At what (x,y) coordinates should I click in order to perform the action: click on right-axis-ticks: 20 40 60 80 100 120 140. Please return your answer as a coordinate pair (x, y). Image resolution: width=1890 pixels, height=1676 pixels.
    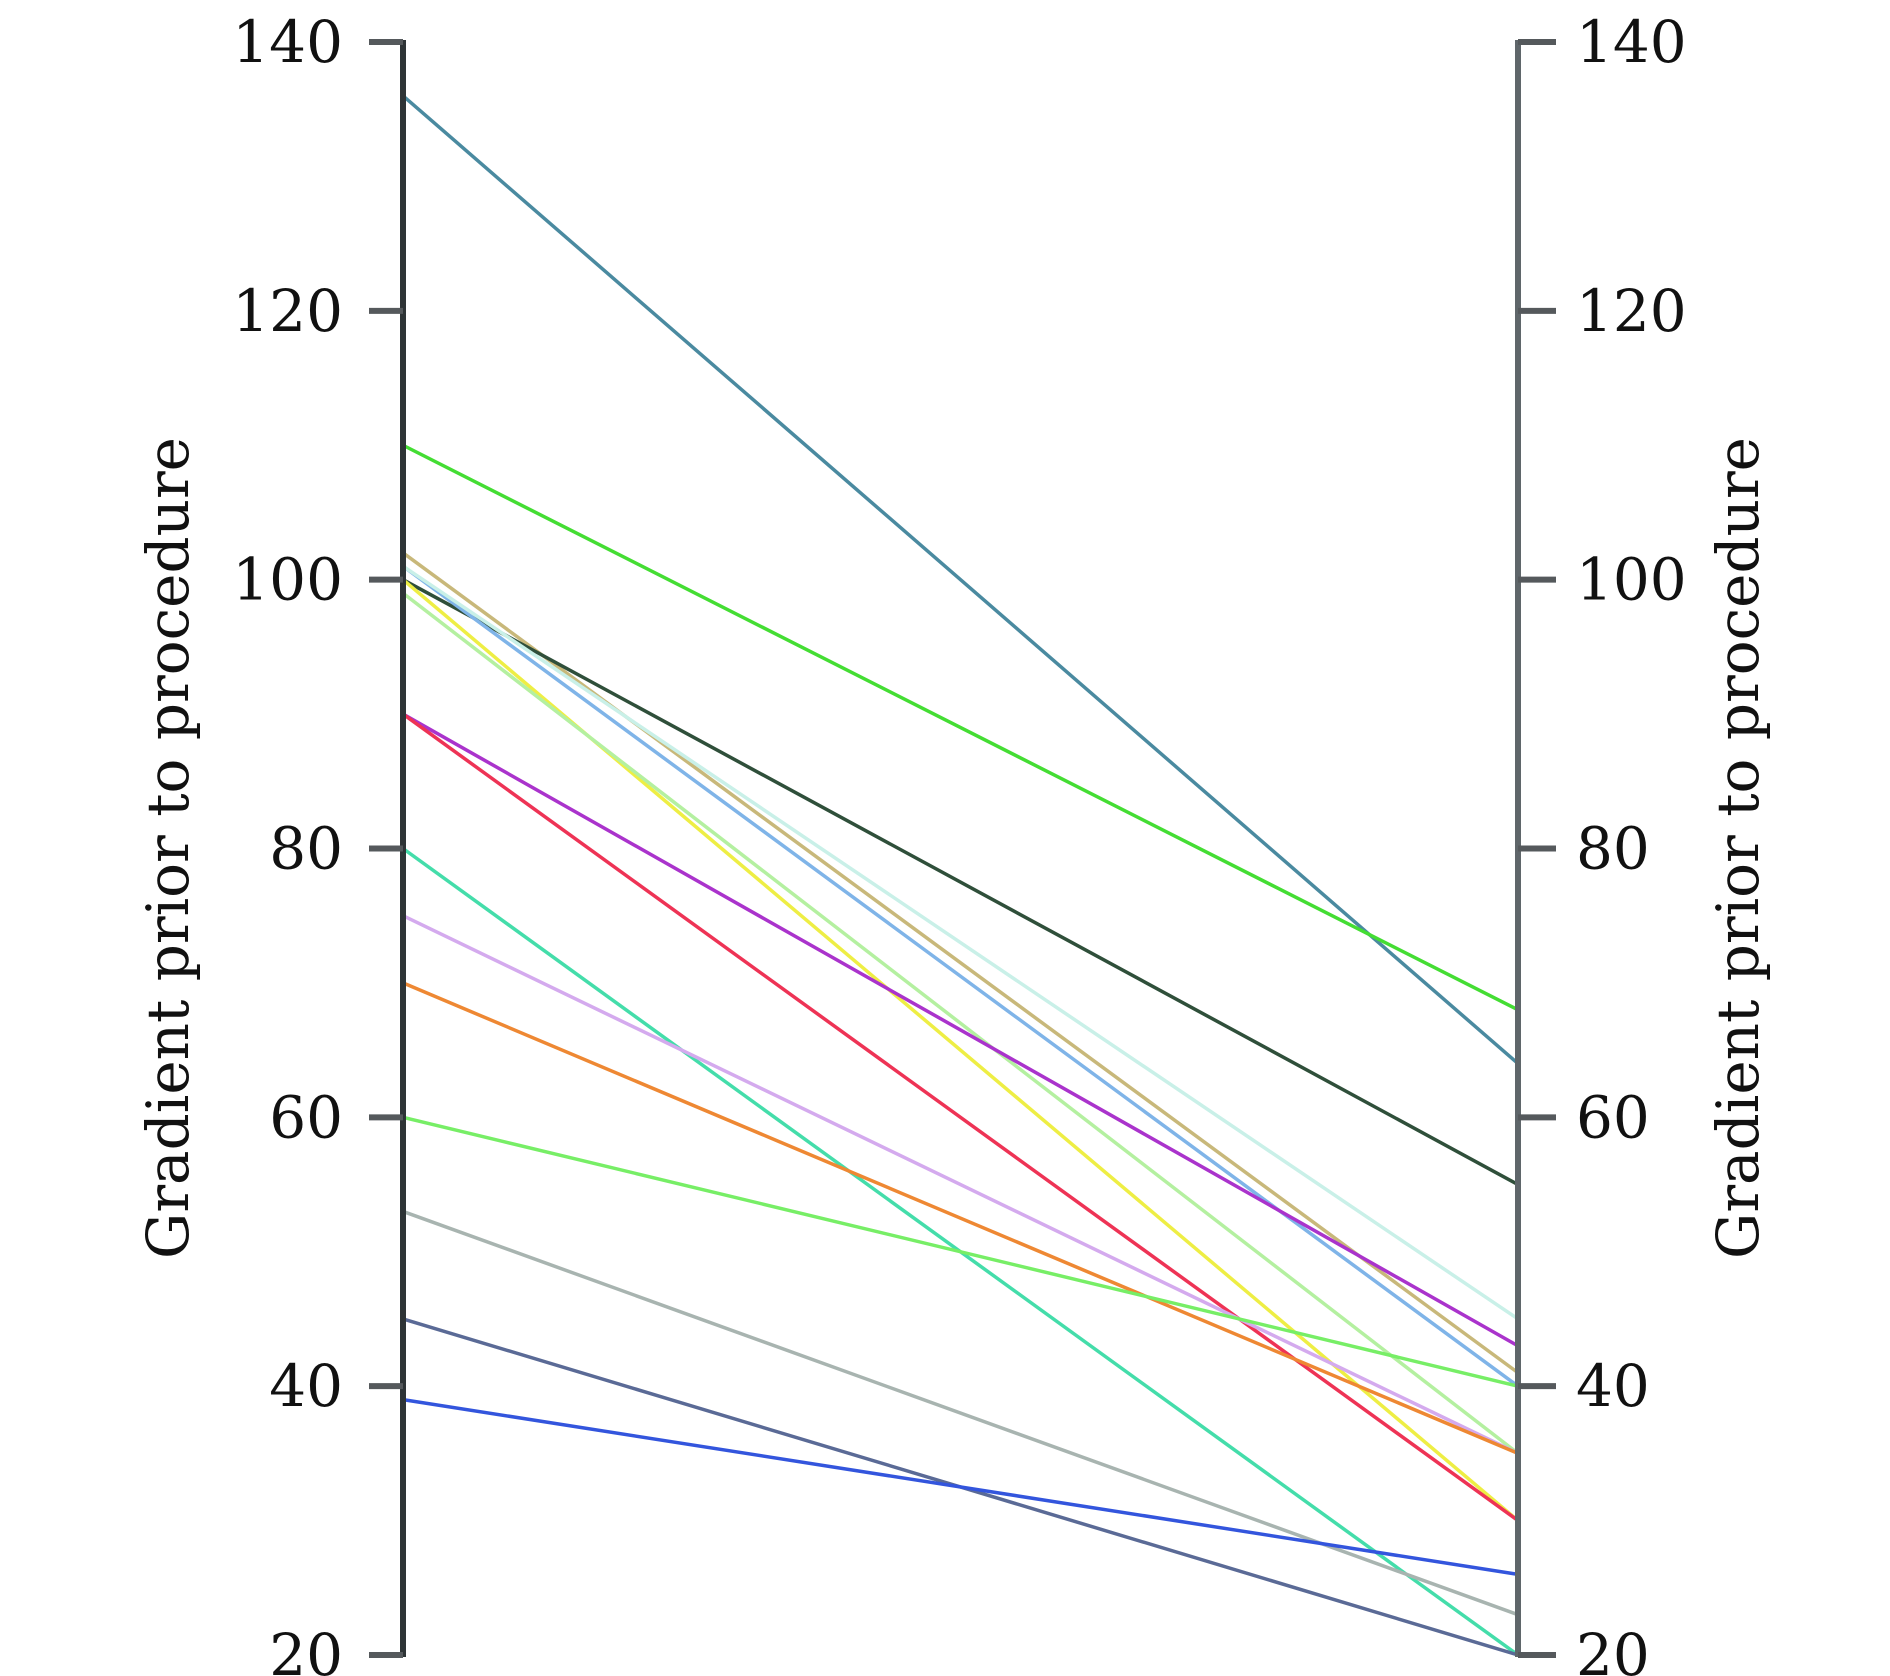
    Looking at the image, I should click on (1602, 842).